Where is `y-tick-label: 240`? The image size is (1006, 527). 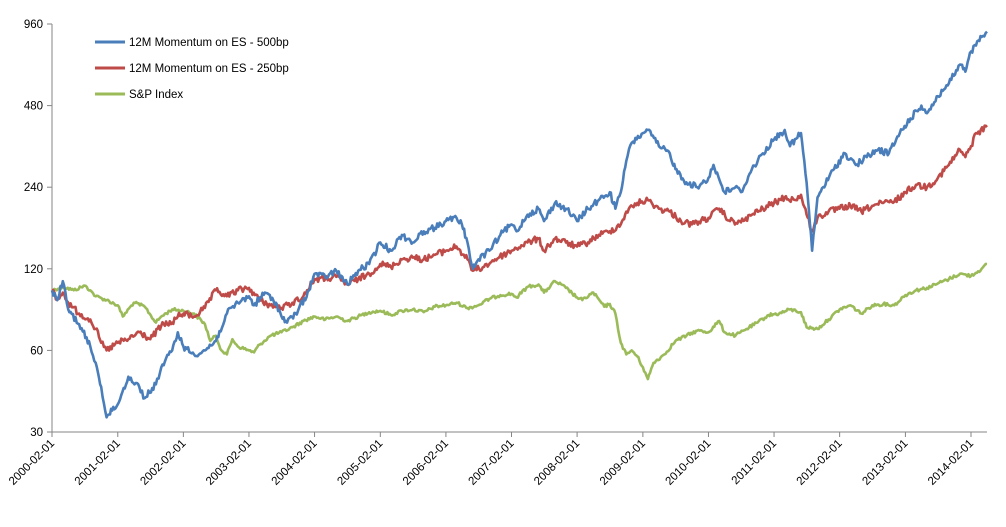 y-tick-label: 240 is located at coordinates (33, 188).